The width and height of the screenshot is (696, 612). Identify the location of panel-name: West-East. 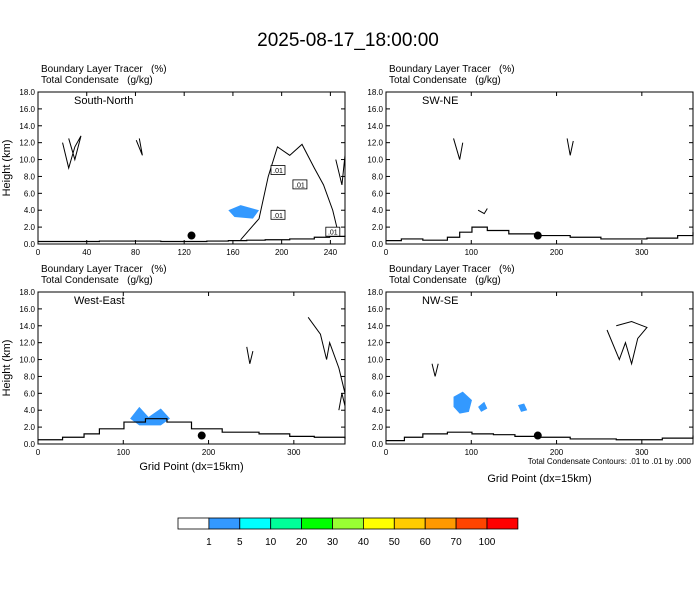
(99, 301).